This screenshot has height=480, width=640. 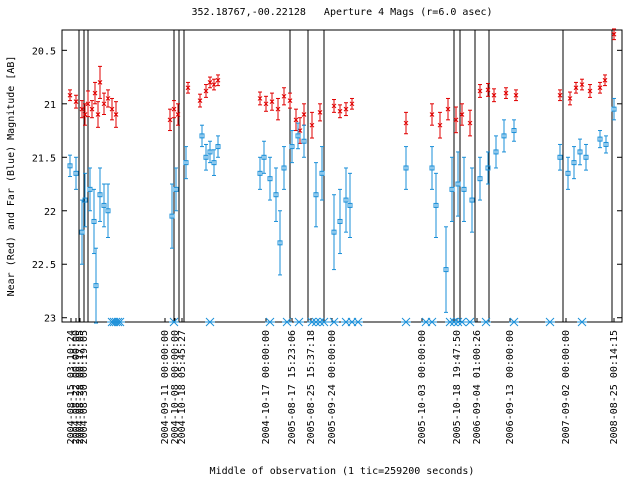 What do you see at coordinates (332, 387) in the screenshot?
I see `x-tick-label: 2005-09-24 00:00:00` at bounding box center [332, 387].